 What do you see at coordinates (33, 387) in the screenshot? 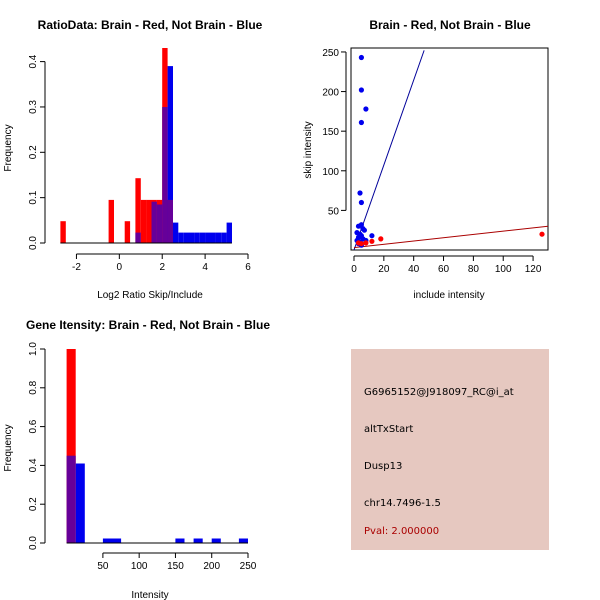
I see `y-tick-label: 0.8` at bounding box center [33, 387].